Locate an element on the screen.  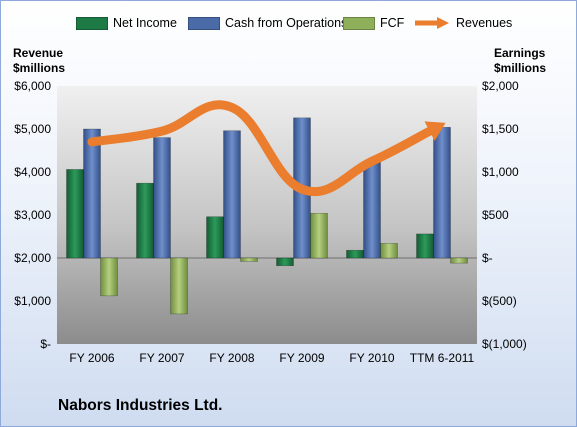
legend-swatch-cfo is located at coordinates (204, 23).